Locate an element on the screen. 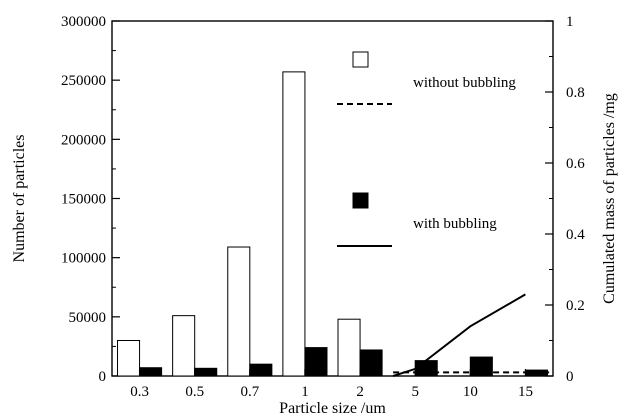  y2-tick-label: 0.8 is located at coordinates (575, 93).